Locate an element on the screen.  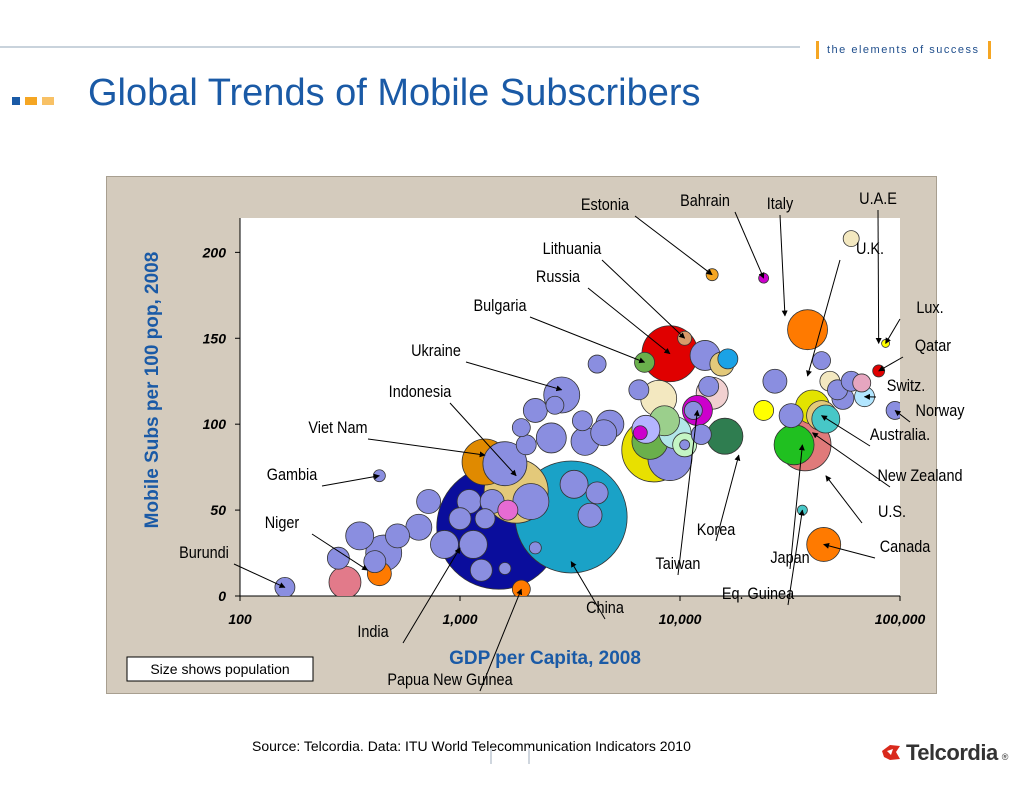
brand-name: Telcordia is located at coordinates (952, 752).